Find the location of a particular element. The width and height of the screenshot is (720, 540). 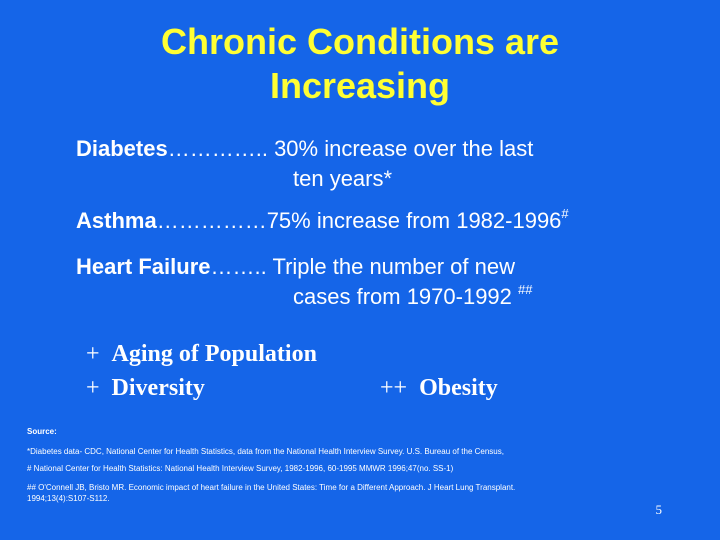

condition-asthma: Asthma……………75% increase from 1982-1996# is located at coordinates (322, 221).